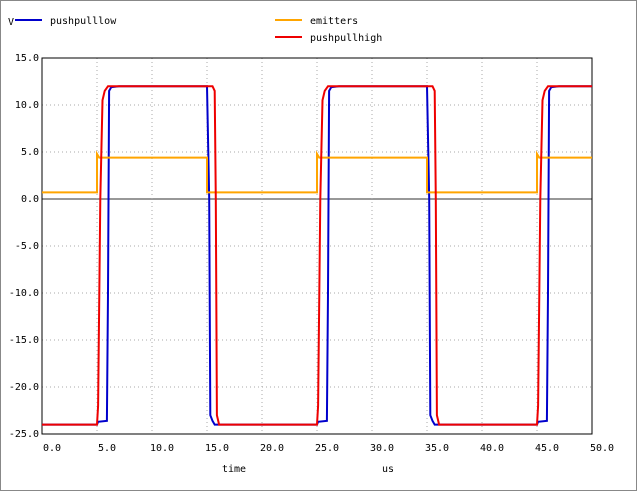  Describe the element at coordinates (24, 434) in the screenshot. I see `y-tick-label: -25.0` at that location.